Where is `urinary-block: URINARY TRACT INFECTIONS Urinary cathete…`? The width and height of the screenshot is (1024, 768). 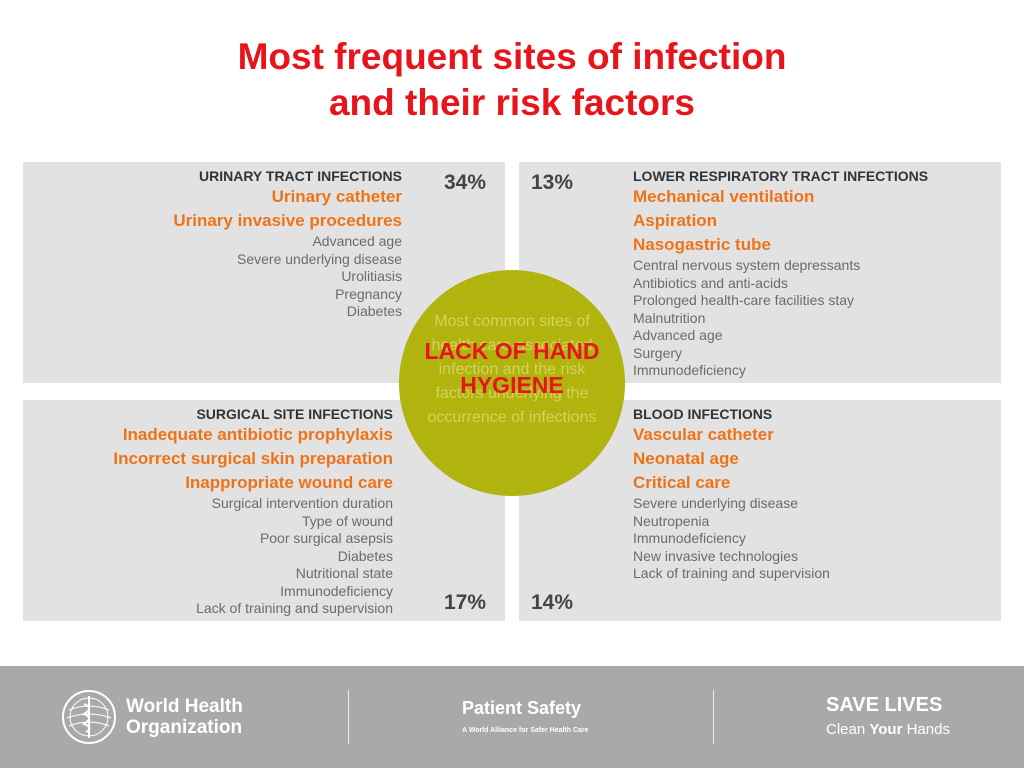
urinary-block: URINARY TRACT INFECTIONS Urinary cathete… is located at coordinates (212, 244).